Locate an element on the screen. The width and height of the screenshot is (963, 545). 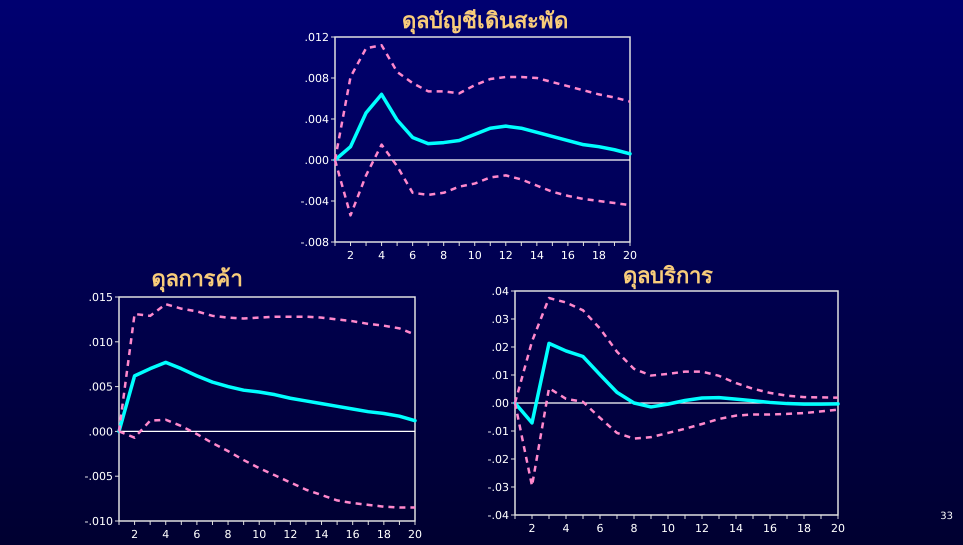
y-tick-label: -.010 is located at coordinates (98, 521).